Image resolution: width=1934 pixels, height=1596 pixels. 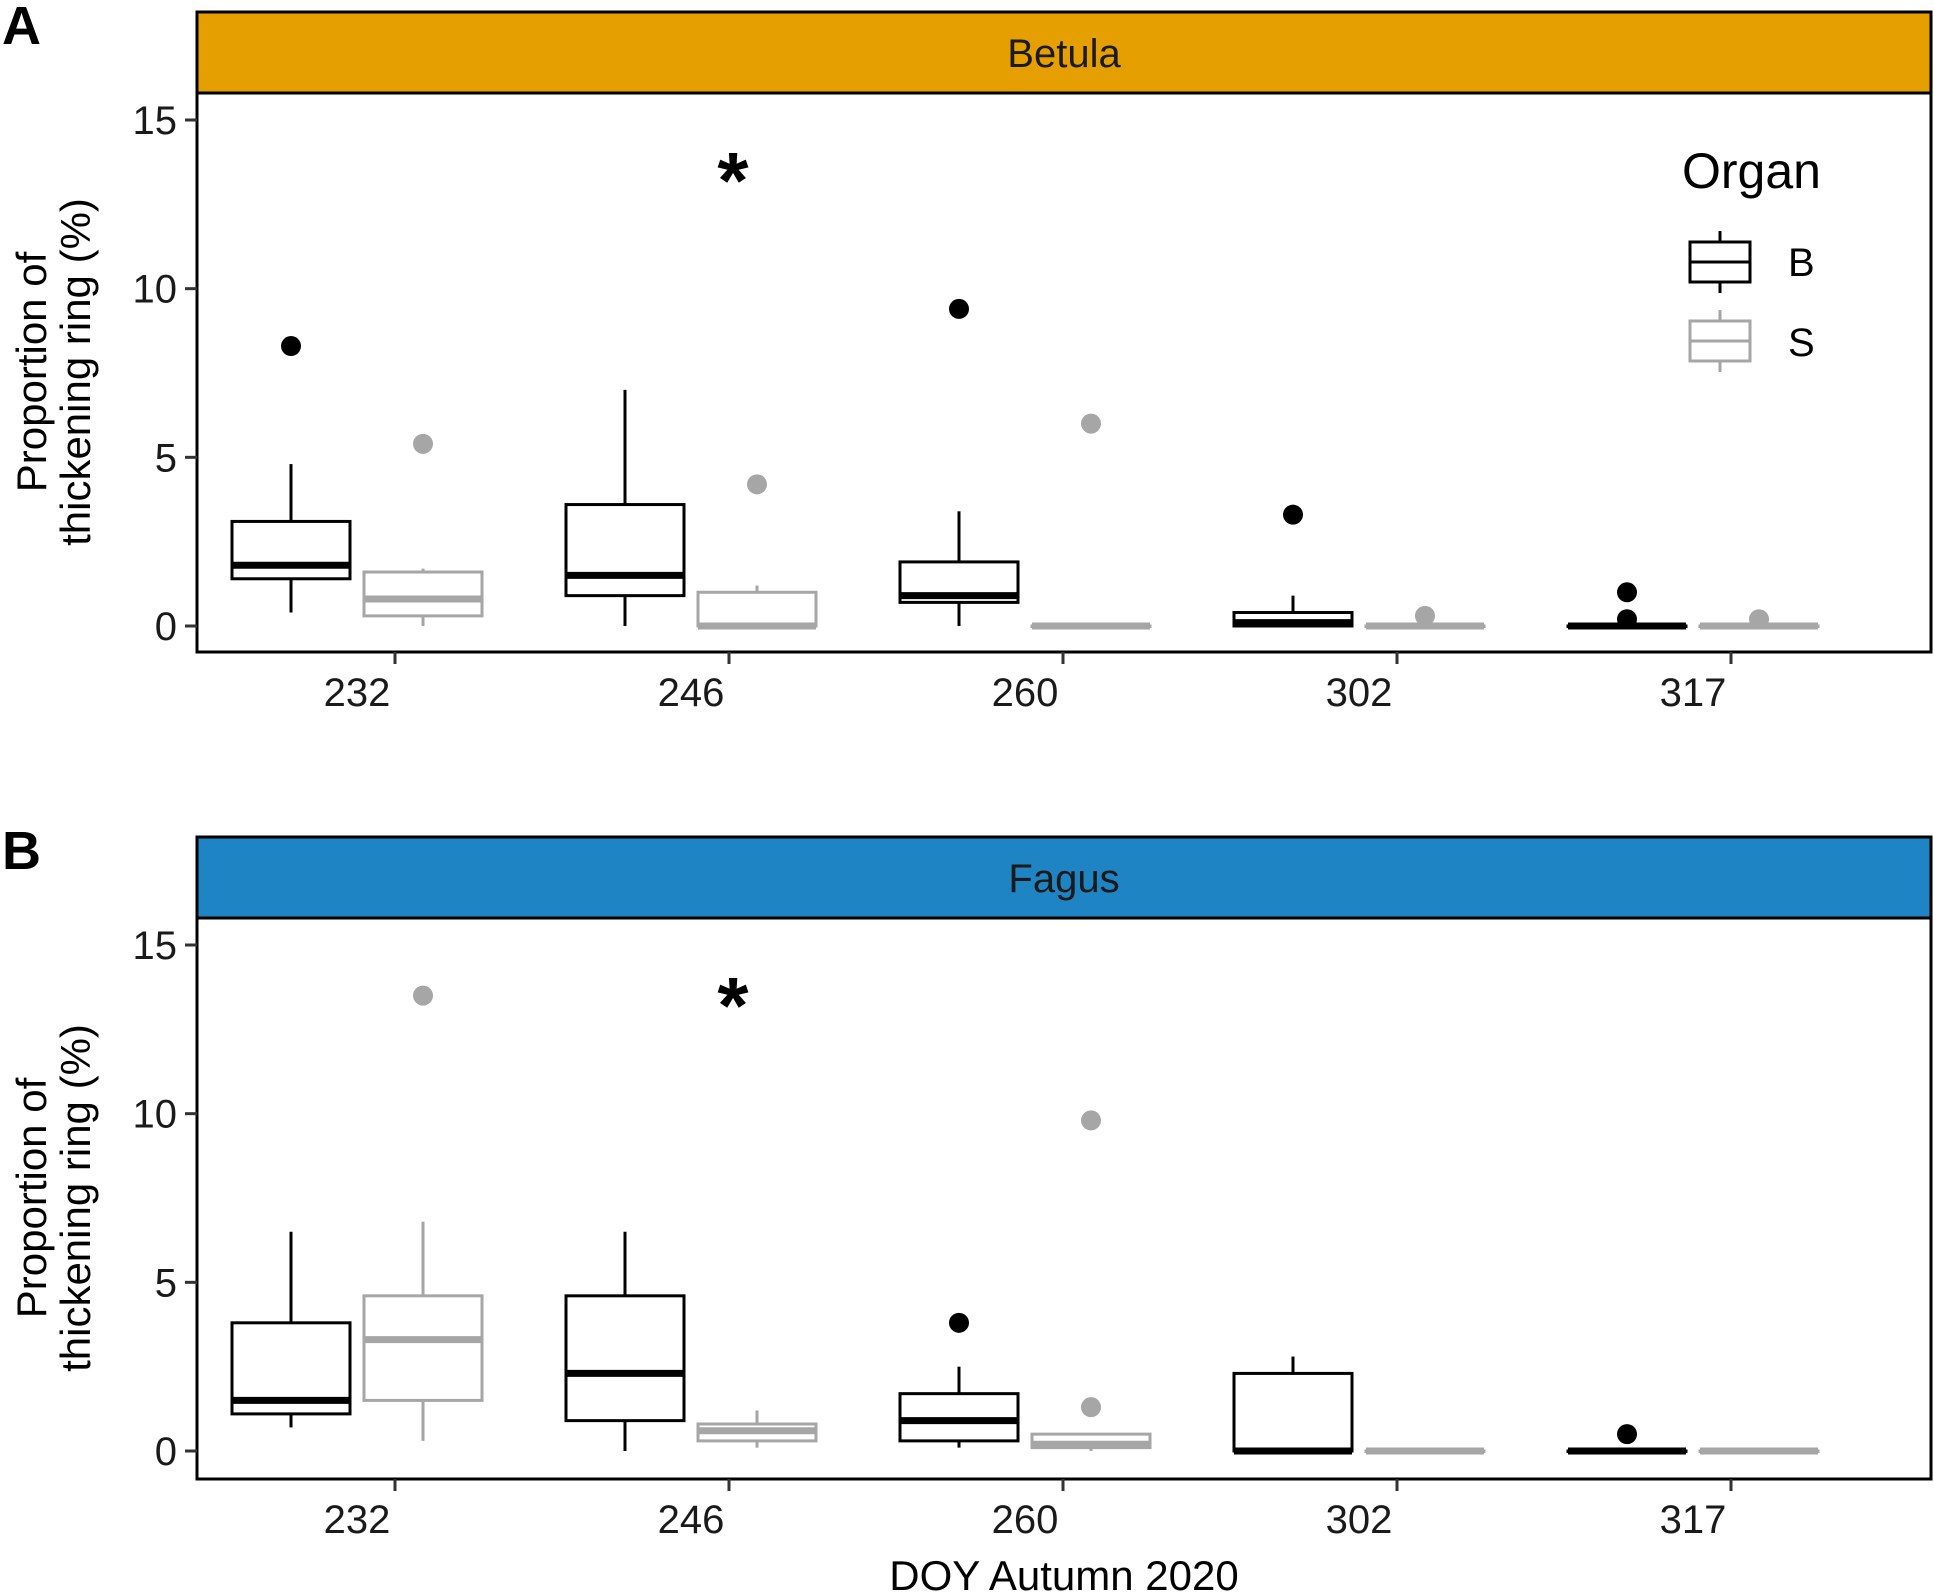 What do you see at coordinates (1025, 693) in the screenshot?
I see `x-tick-label-a: 260` at bounding box center [1025, 693].